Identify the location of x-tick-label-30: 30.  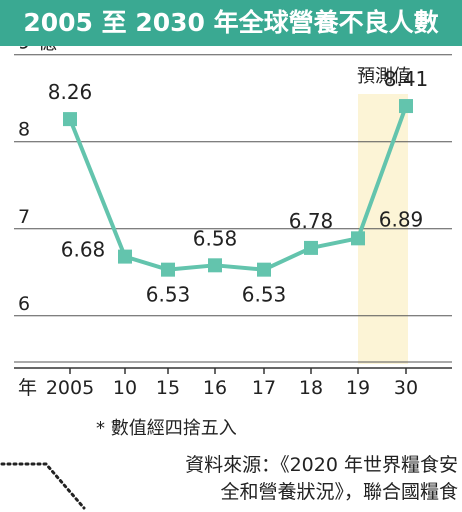
(406, 388).